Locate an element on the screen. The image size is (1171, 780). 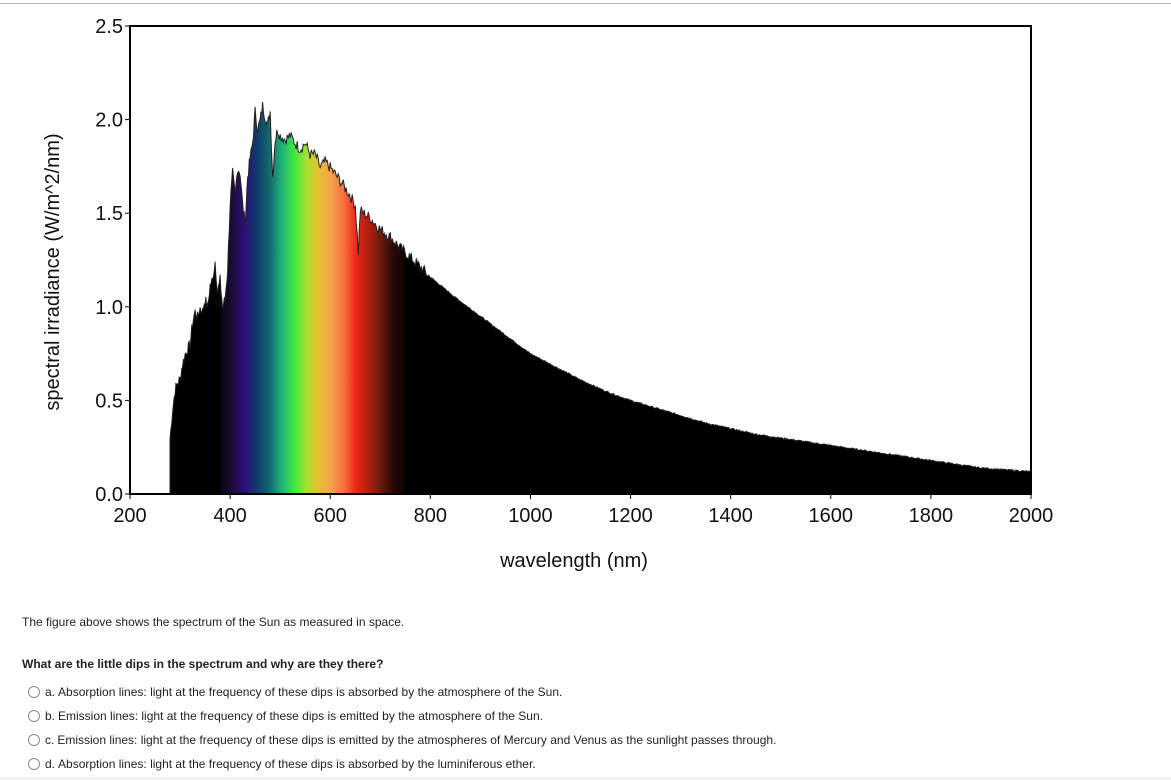
y-tick-label: 2.0 is located at coordinates (109, 121).